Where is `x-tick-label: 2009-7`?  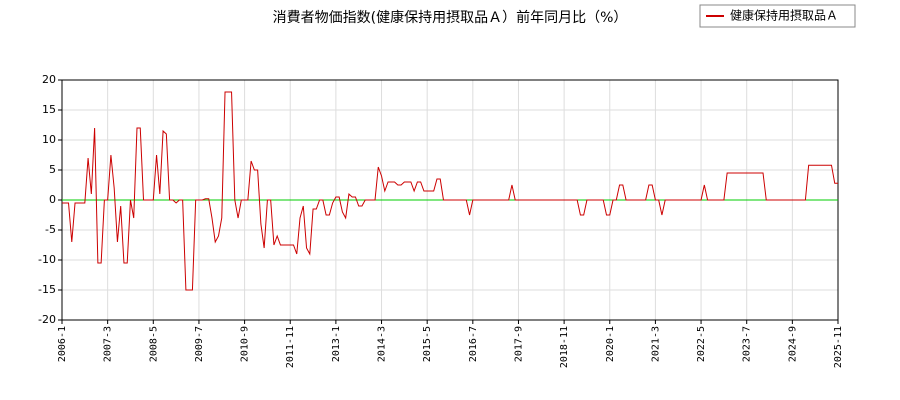
x-tick-label: 2009-7 is located at coordinates (199, 344).